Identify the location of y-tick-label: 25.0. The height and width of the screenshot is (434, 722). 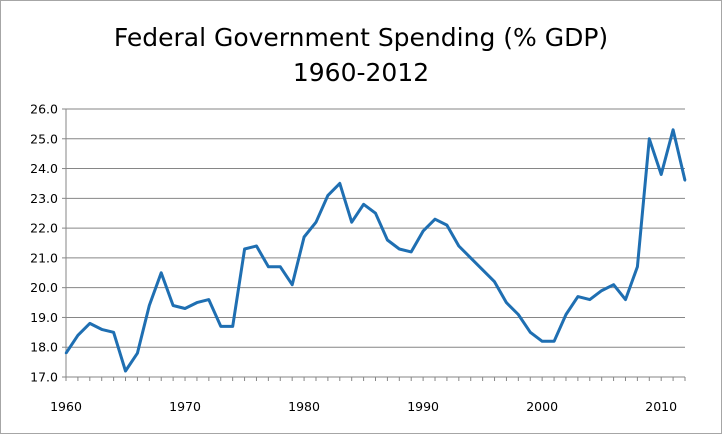
(44, 138).